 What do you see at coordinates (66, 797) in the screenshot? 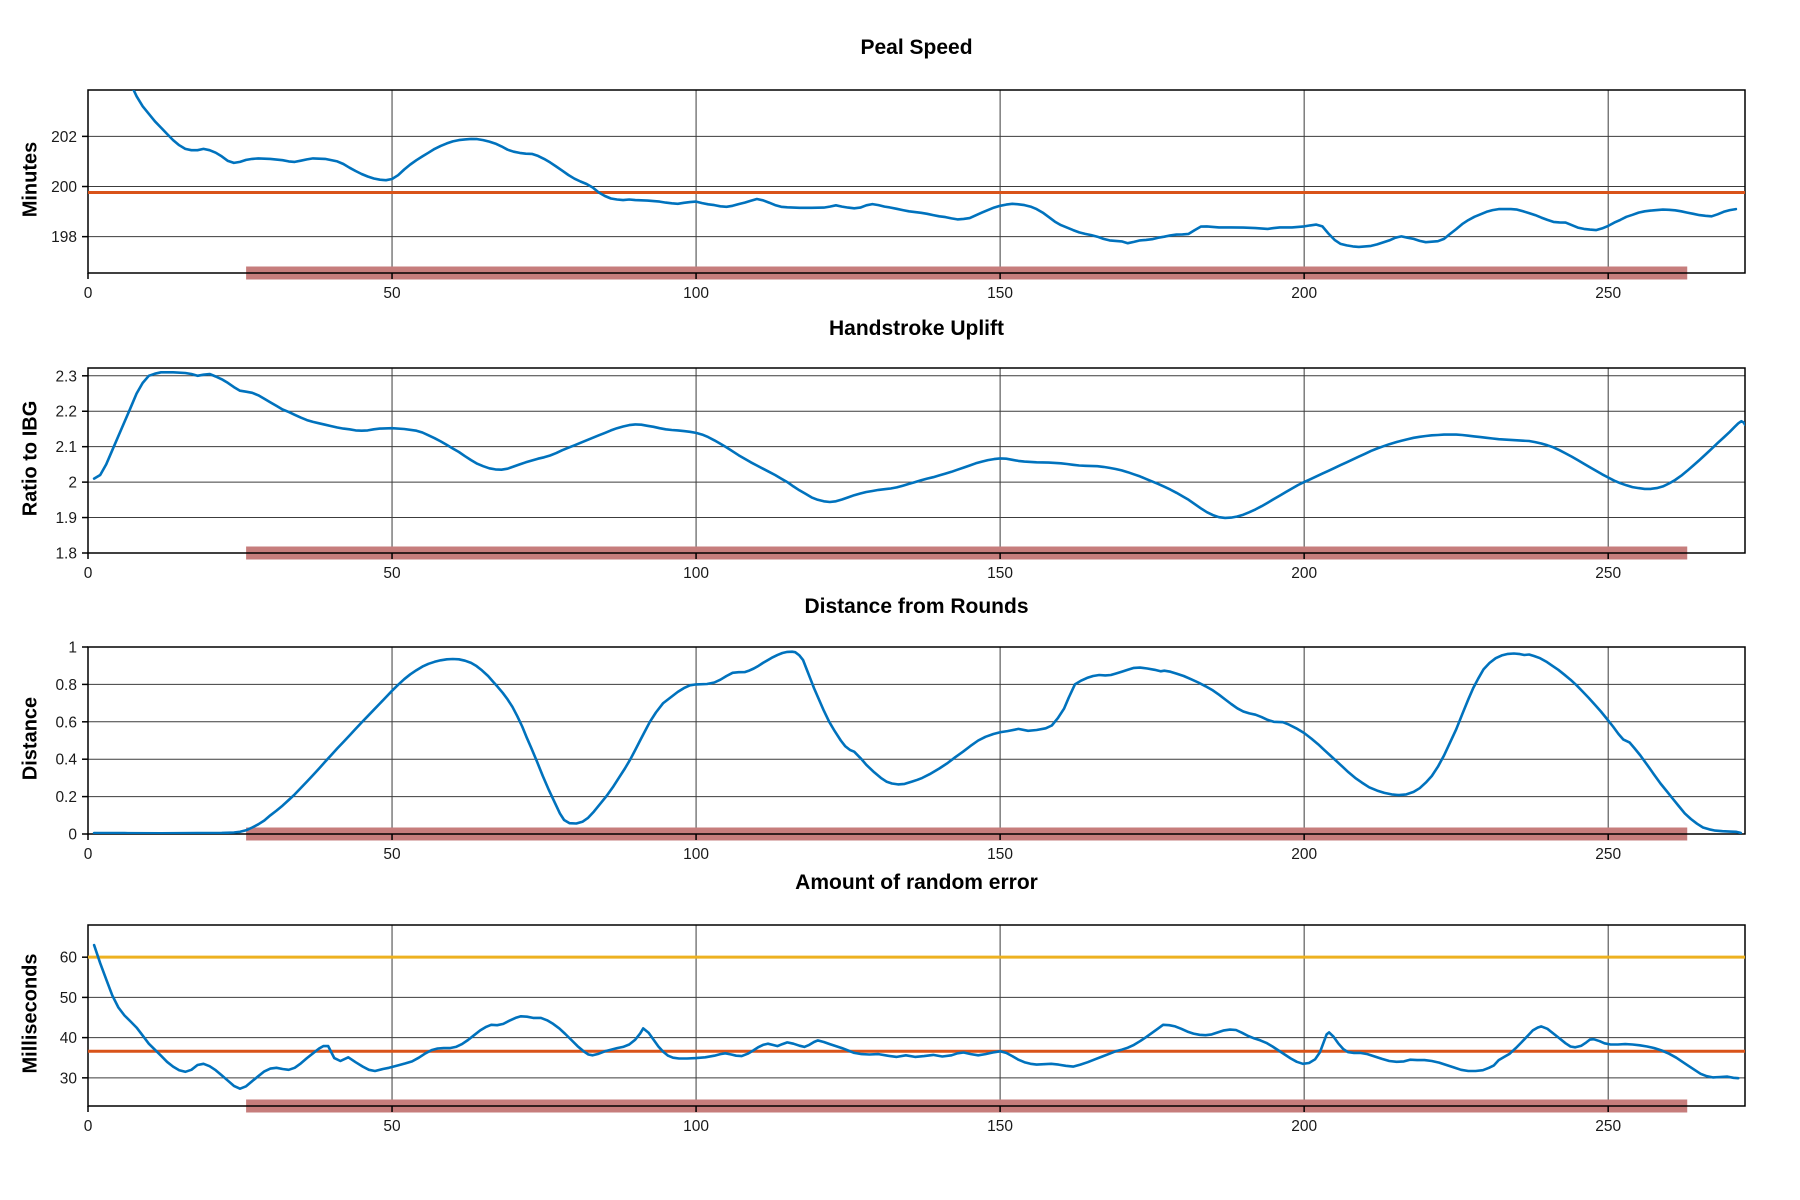
I see `y-tick-label: 0.2` at bounding box center [66, 797].